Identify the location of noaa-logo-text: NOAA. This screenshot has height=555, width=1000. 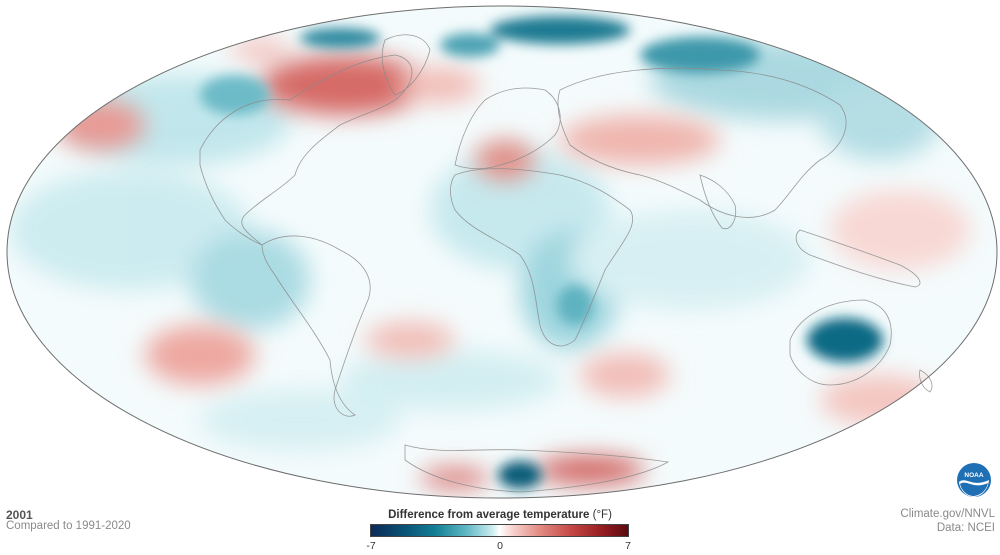
(973, 475).